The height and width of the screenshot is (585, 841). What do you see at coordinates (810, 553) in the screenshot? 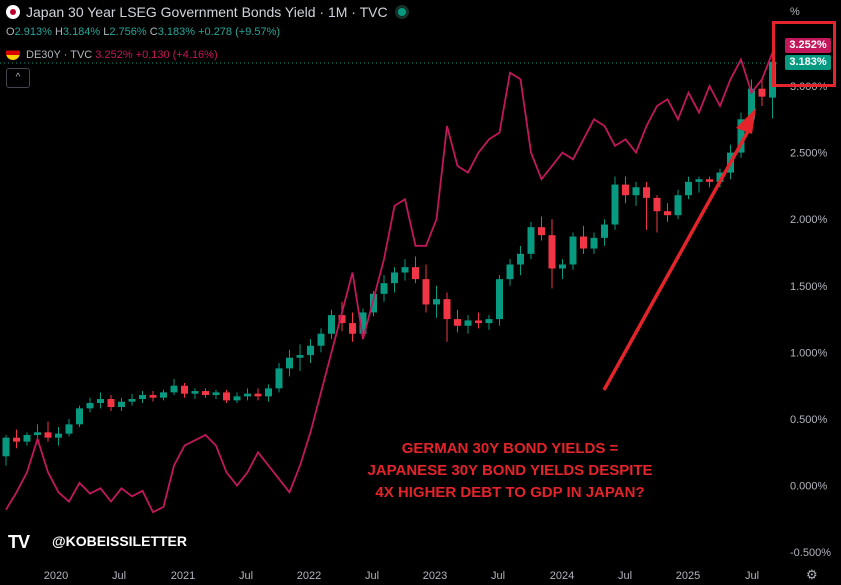
I see `price-tick-label: -0.500%` at bounding box center [810, 553].